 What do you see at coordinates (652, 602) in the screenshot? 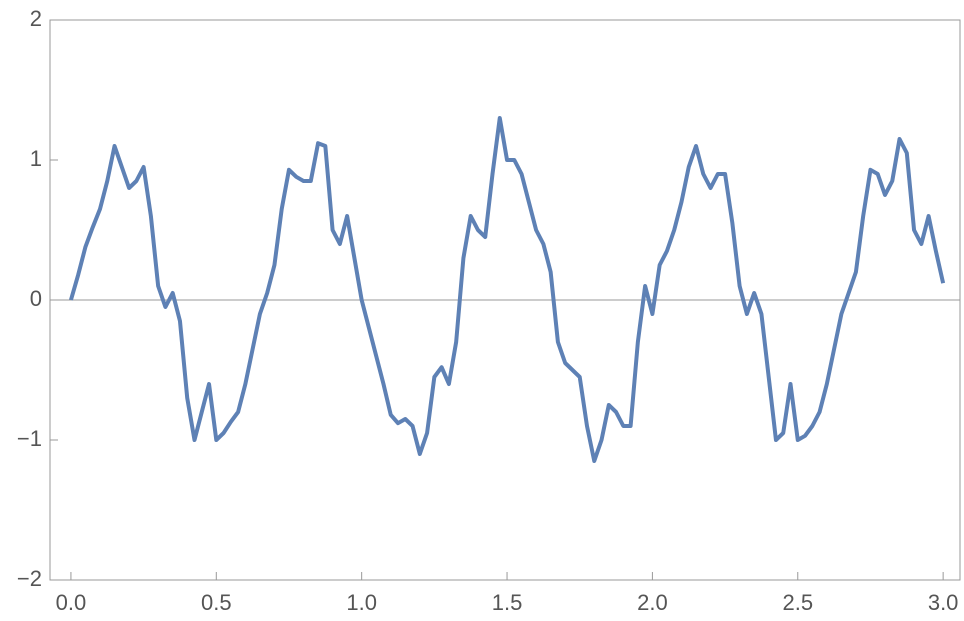
I see `x-tick-label: 2.0` at bounding box center [652, 602].